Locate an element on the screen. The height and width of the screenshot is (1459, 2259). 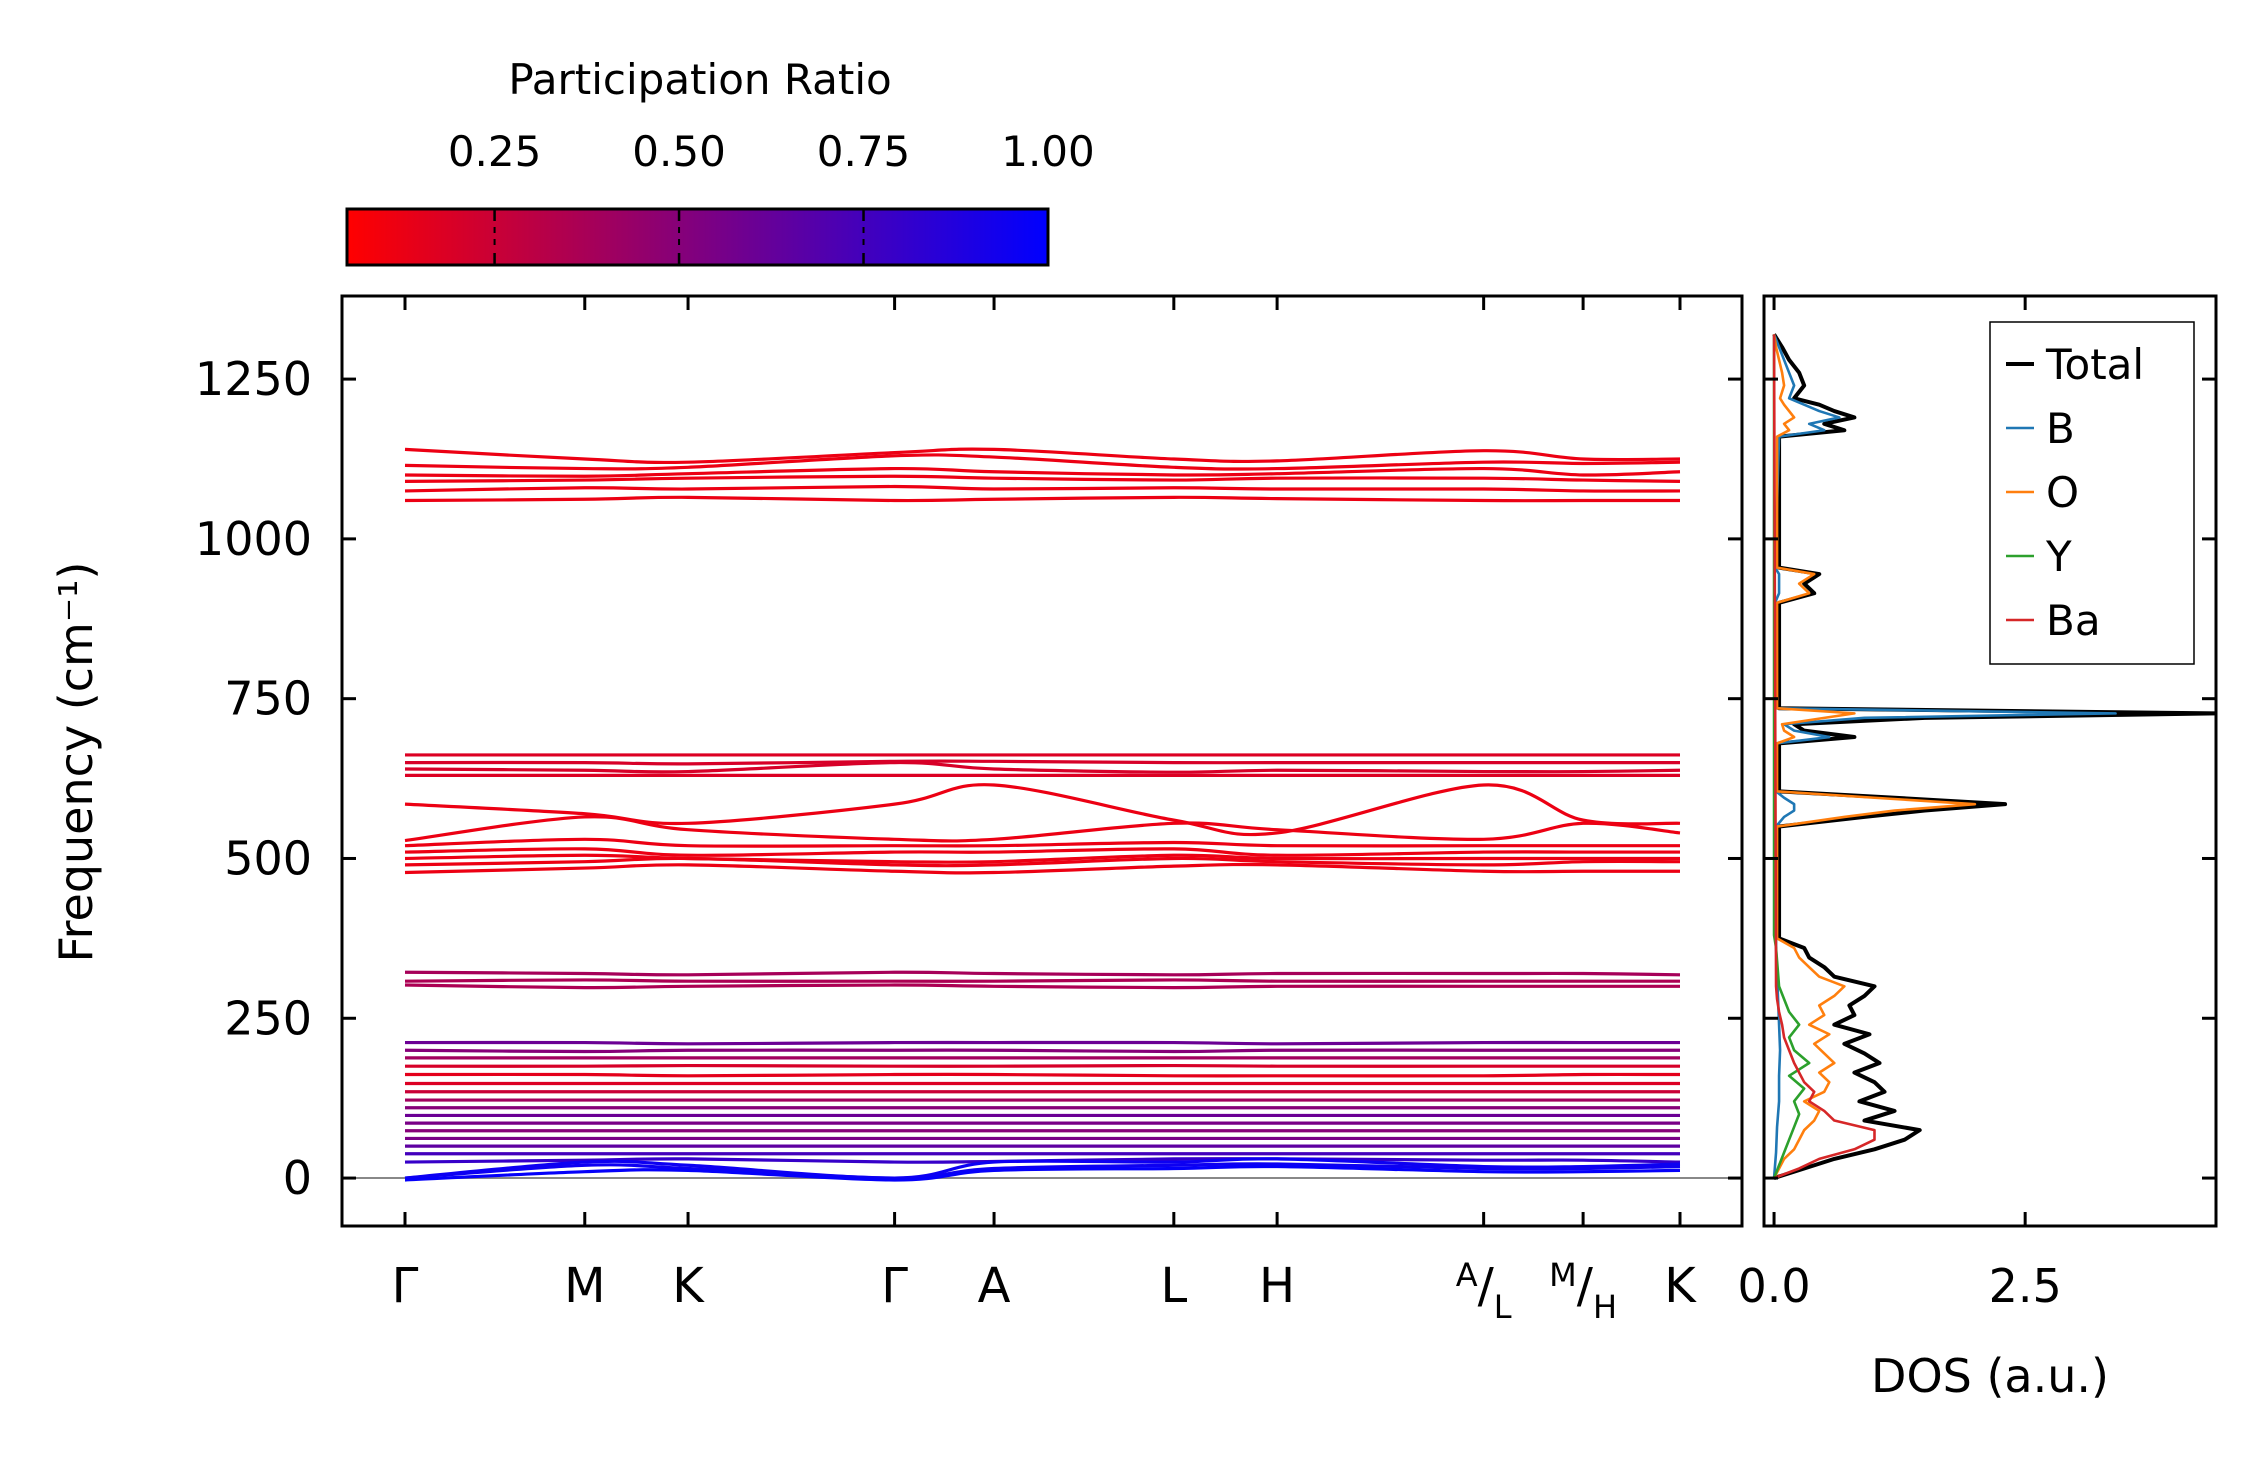
band-ytick-labels: 0 250 500 750 1000 1250 is located at coordinates (253, 778).